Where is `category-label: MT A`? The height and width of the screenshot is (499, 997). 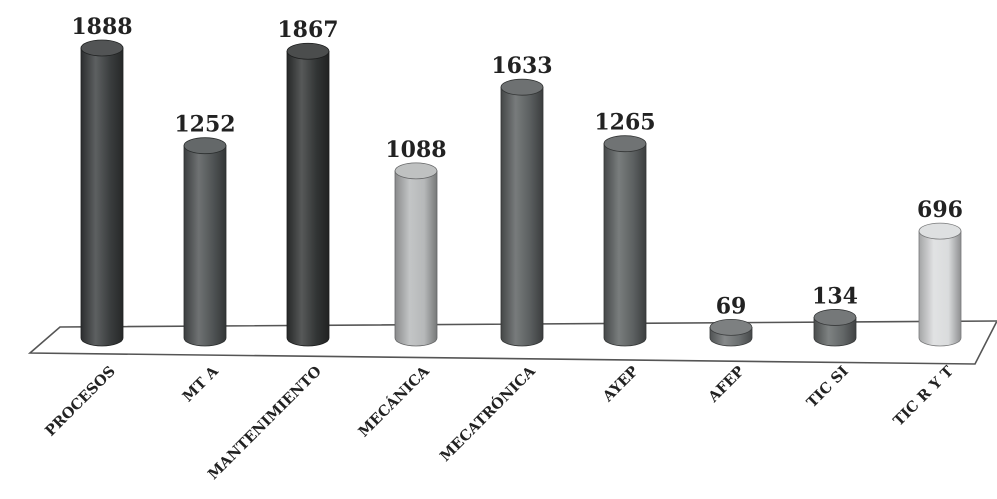
category-label: MT A is located at coordinates (200, 383).